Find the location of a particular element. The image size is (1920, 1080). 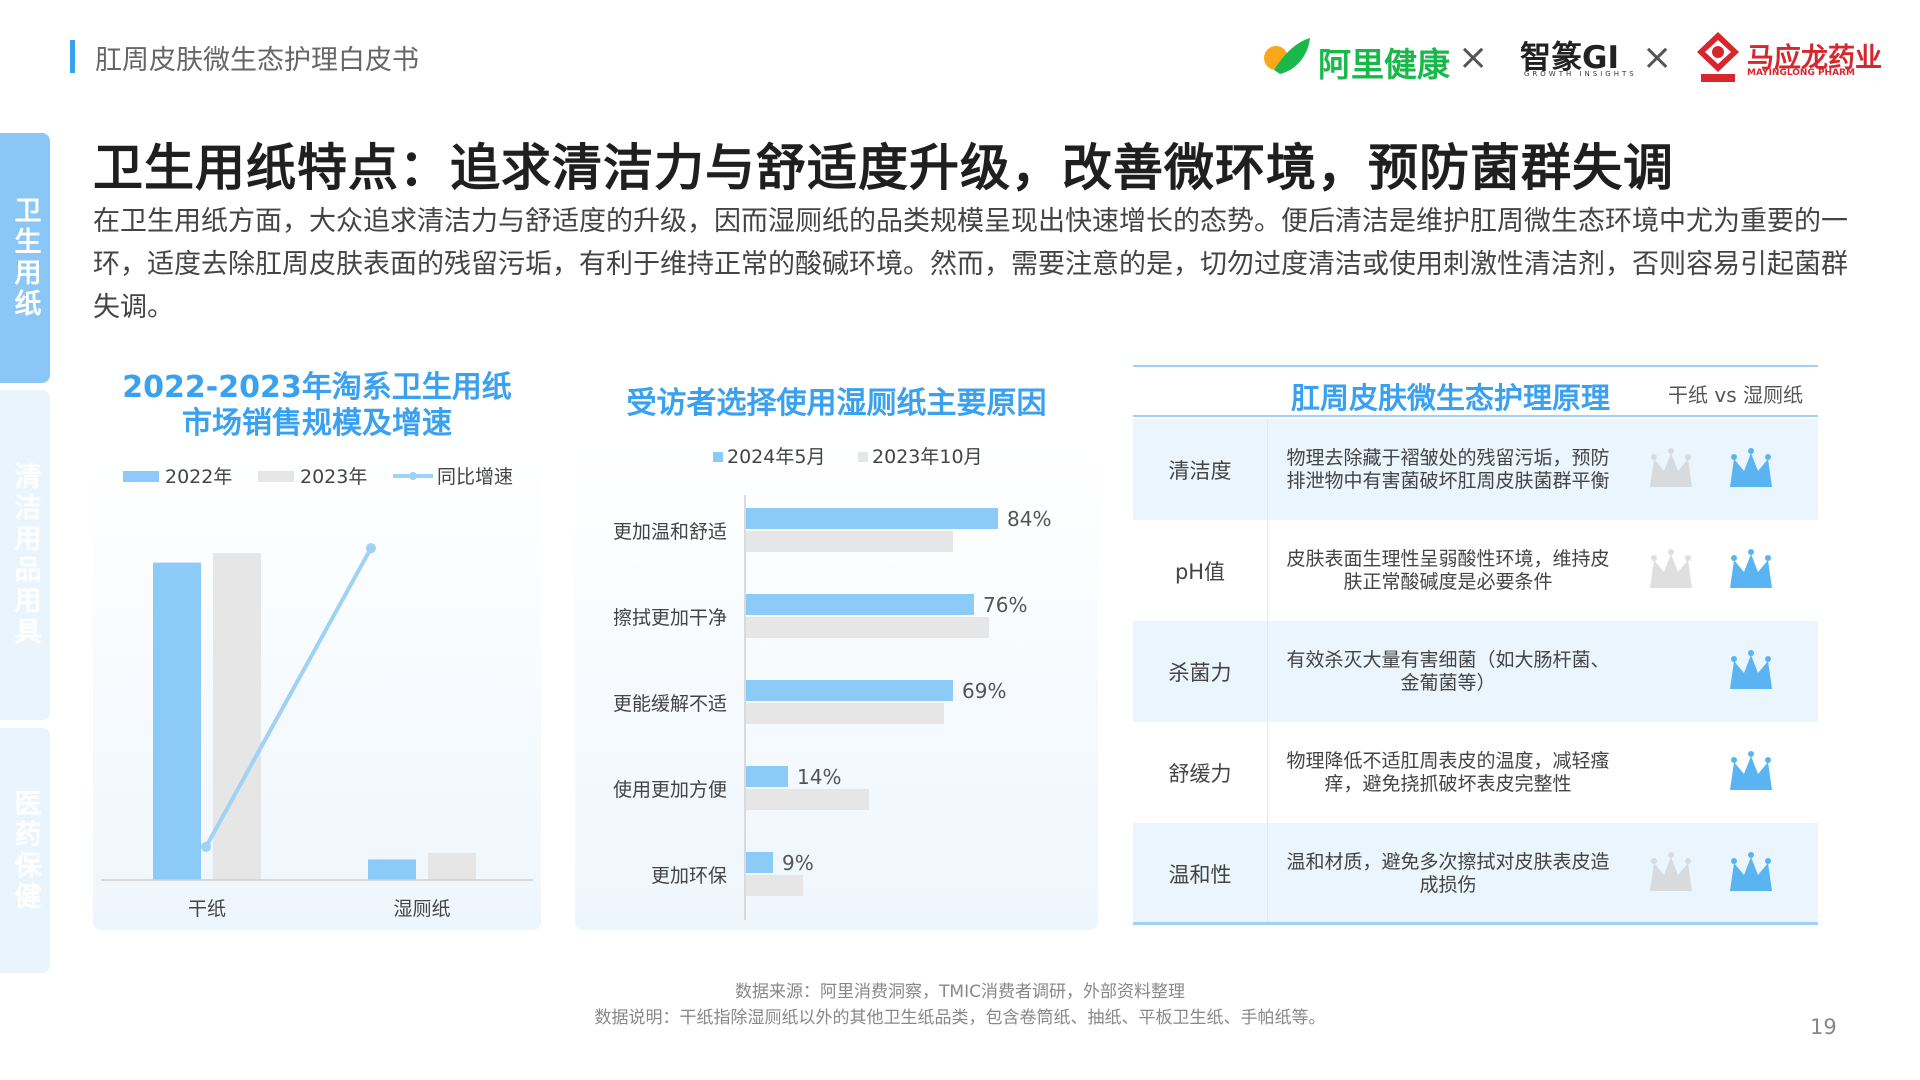

zhizhuan-logo-text: 智篆GI is located at coordinates (1569, 58).